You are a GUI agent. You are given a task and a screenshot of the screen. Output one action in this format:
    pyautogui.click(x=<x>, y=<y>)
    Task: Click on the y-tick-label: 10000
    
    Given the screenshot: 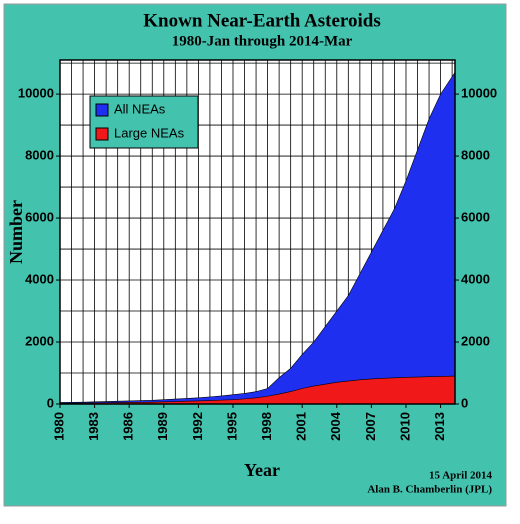 What is the action you would take?
    pyautogui.click(x=36, y=93)
    